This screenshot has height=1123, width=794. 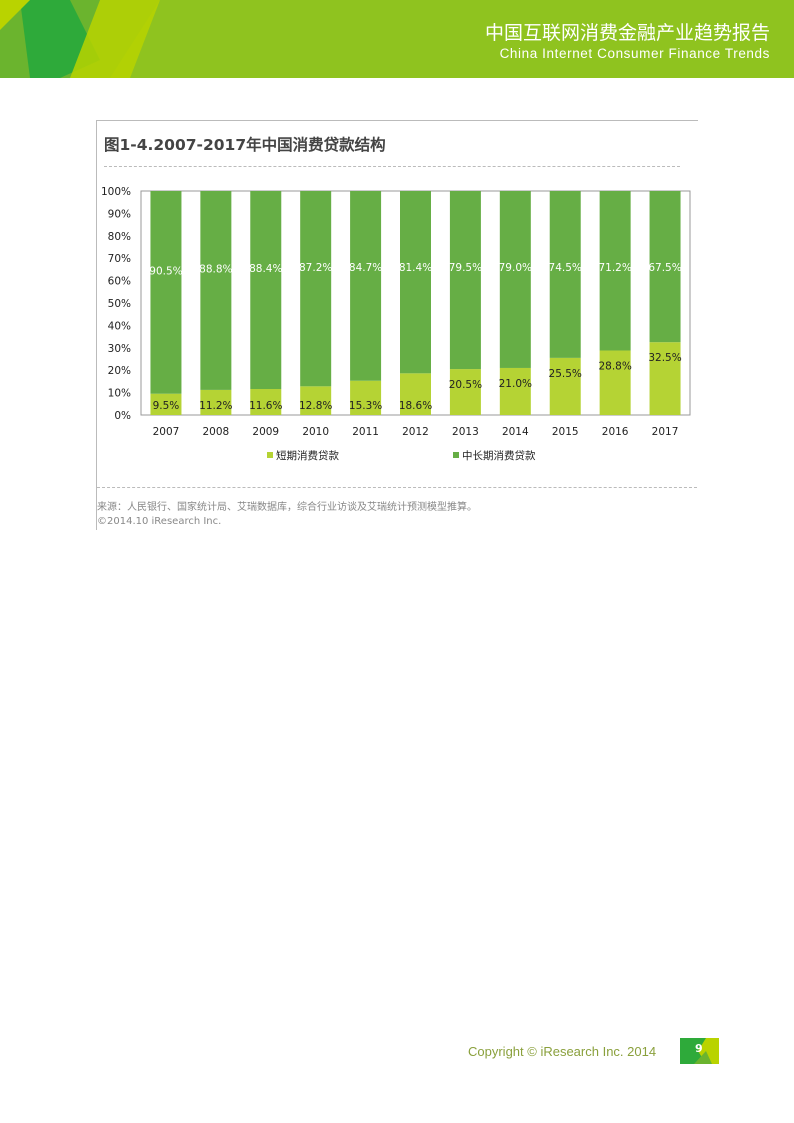 What do you see at coordinates (365, 432) in the screenshot?
I see `x-tick-label: 2011` at bounding box center [365, 432].